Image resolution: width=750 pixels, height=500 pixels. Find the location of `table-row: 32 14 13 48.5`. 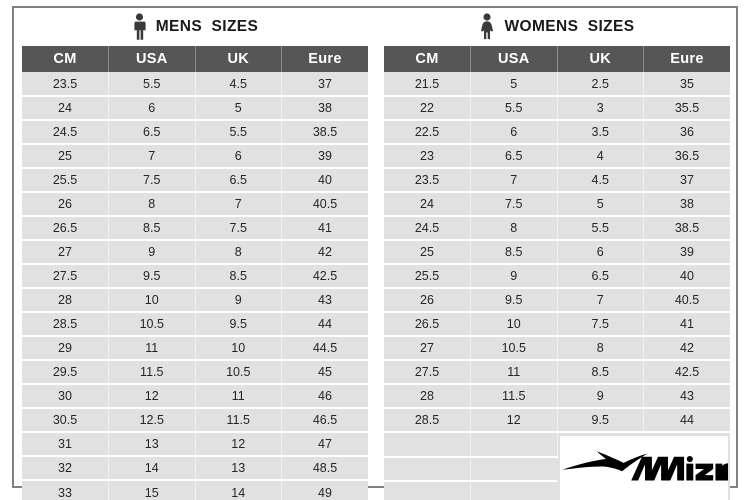

table-row: 32 14 13 48.5 is located at coordinates (195, 468).